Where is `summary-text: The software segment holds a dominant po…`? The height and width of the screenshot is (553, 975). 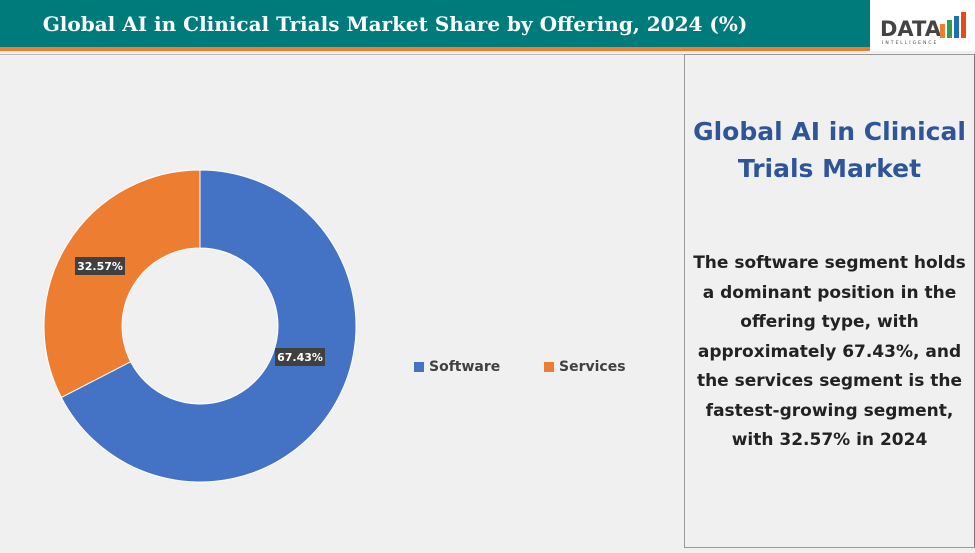
summary-text: The software segment holds a dominant po… is located at coordinates (829, 351).